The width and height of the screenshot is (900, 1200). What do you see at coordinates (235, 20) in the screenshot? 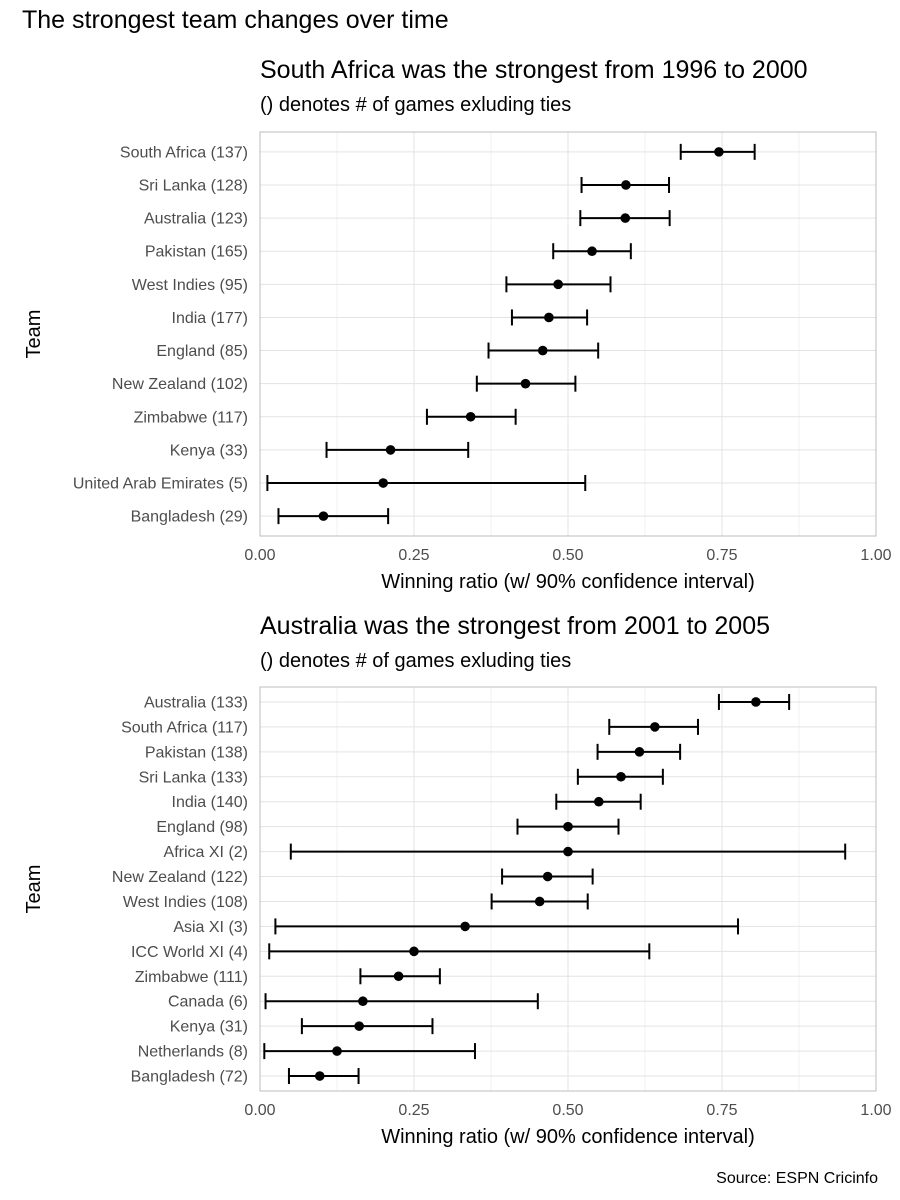
I see `figure-title: The strongest team changes over time` at bounding box center [235, 20].